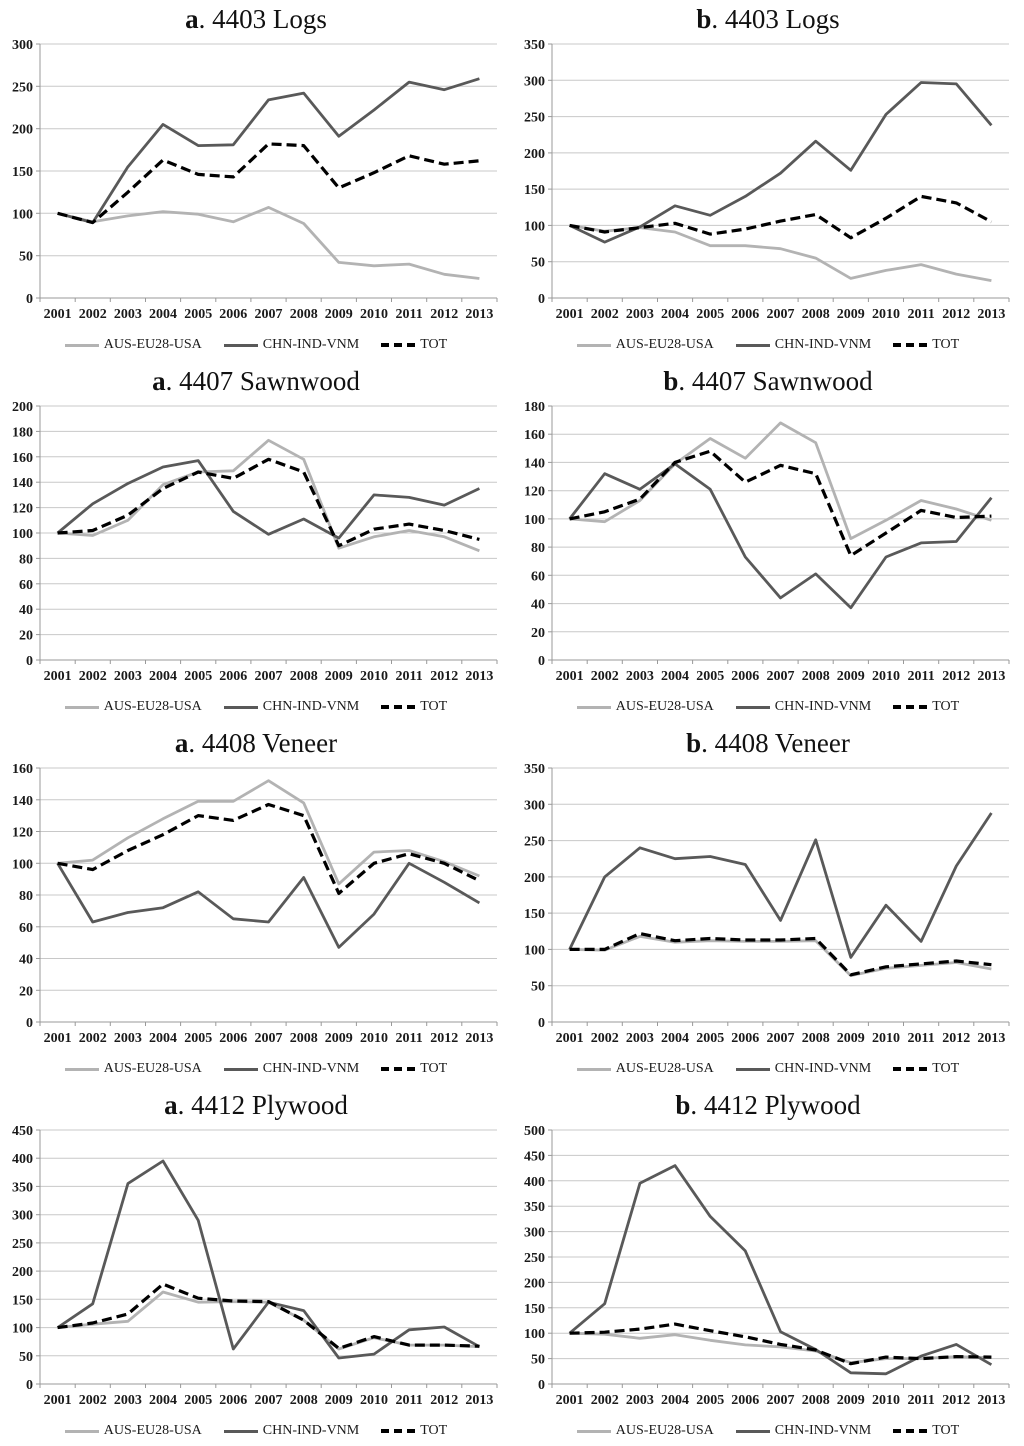  Describe the element at coordinates (534, 1182) in the screenshot. I see `svg-text: 400` at that location.